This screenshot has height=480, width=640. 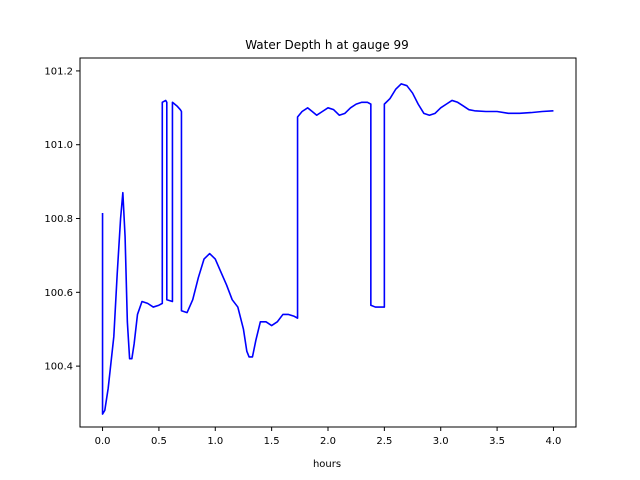 I want to click on x-tick-label: 3.0, so click(x=441, y=441).